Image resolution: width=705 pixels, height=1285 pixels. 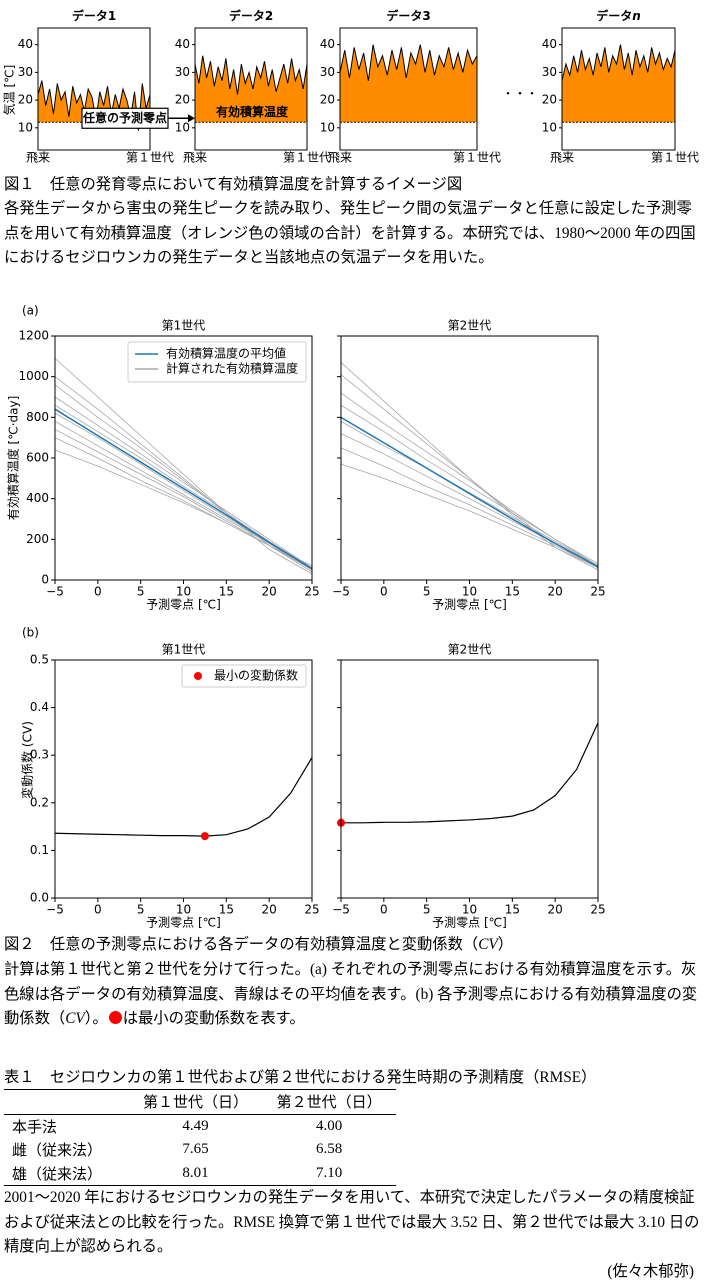 What do you see at coordinates (251, 15) in the screenshot?
I see `panel-title: データ2` at bounding box center [251, 15].